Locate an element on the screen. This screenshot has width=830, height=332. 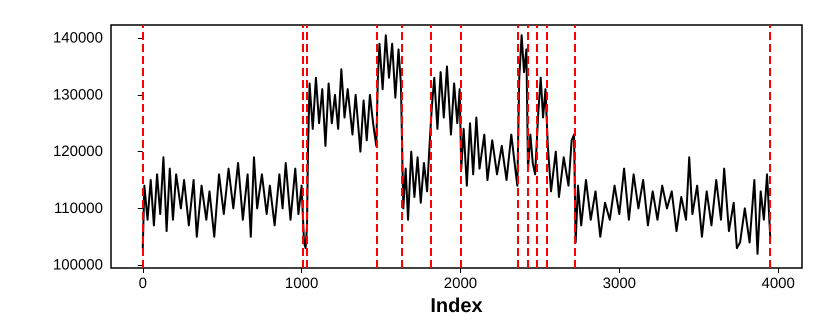
x-axis-title: Index is located at coordinates (456, 305).